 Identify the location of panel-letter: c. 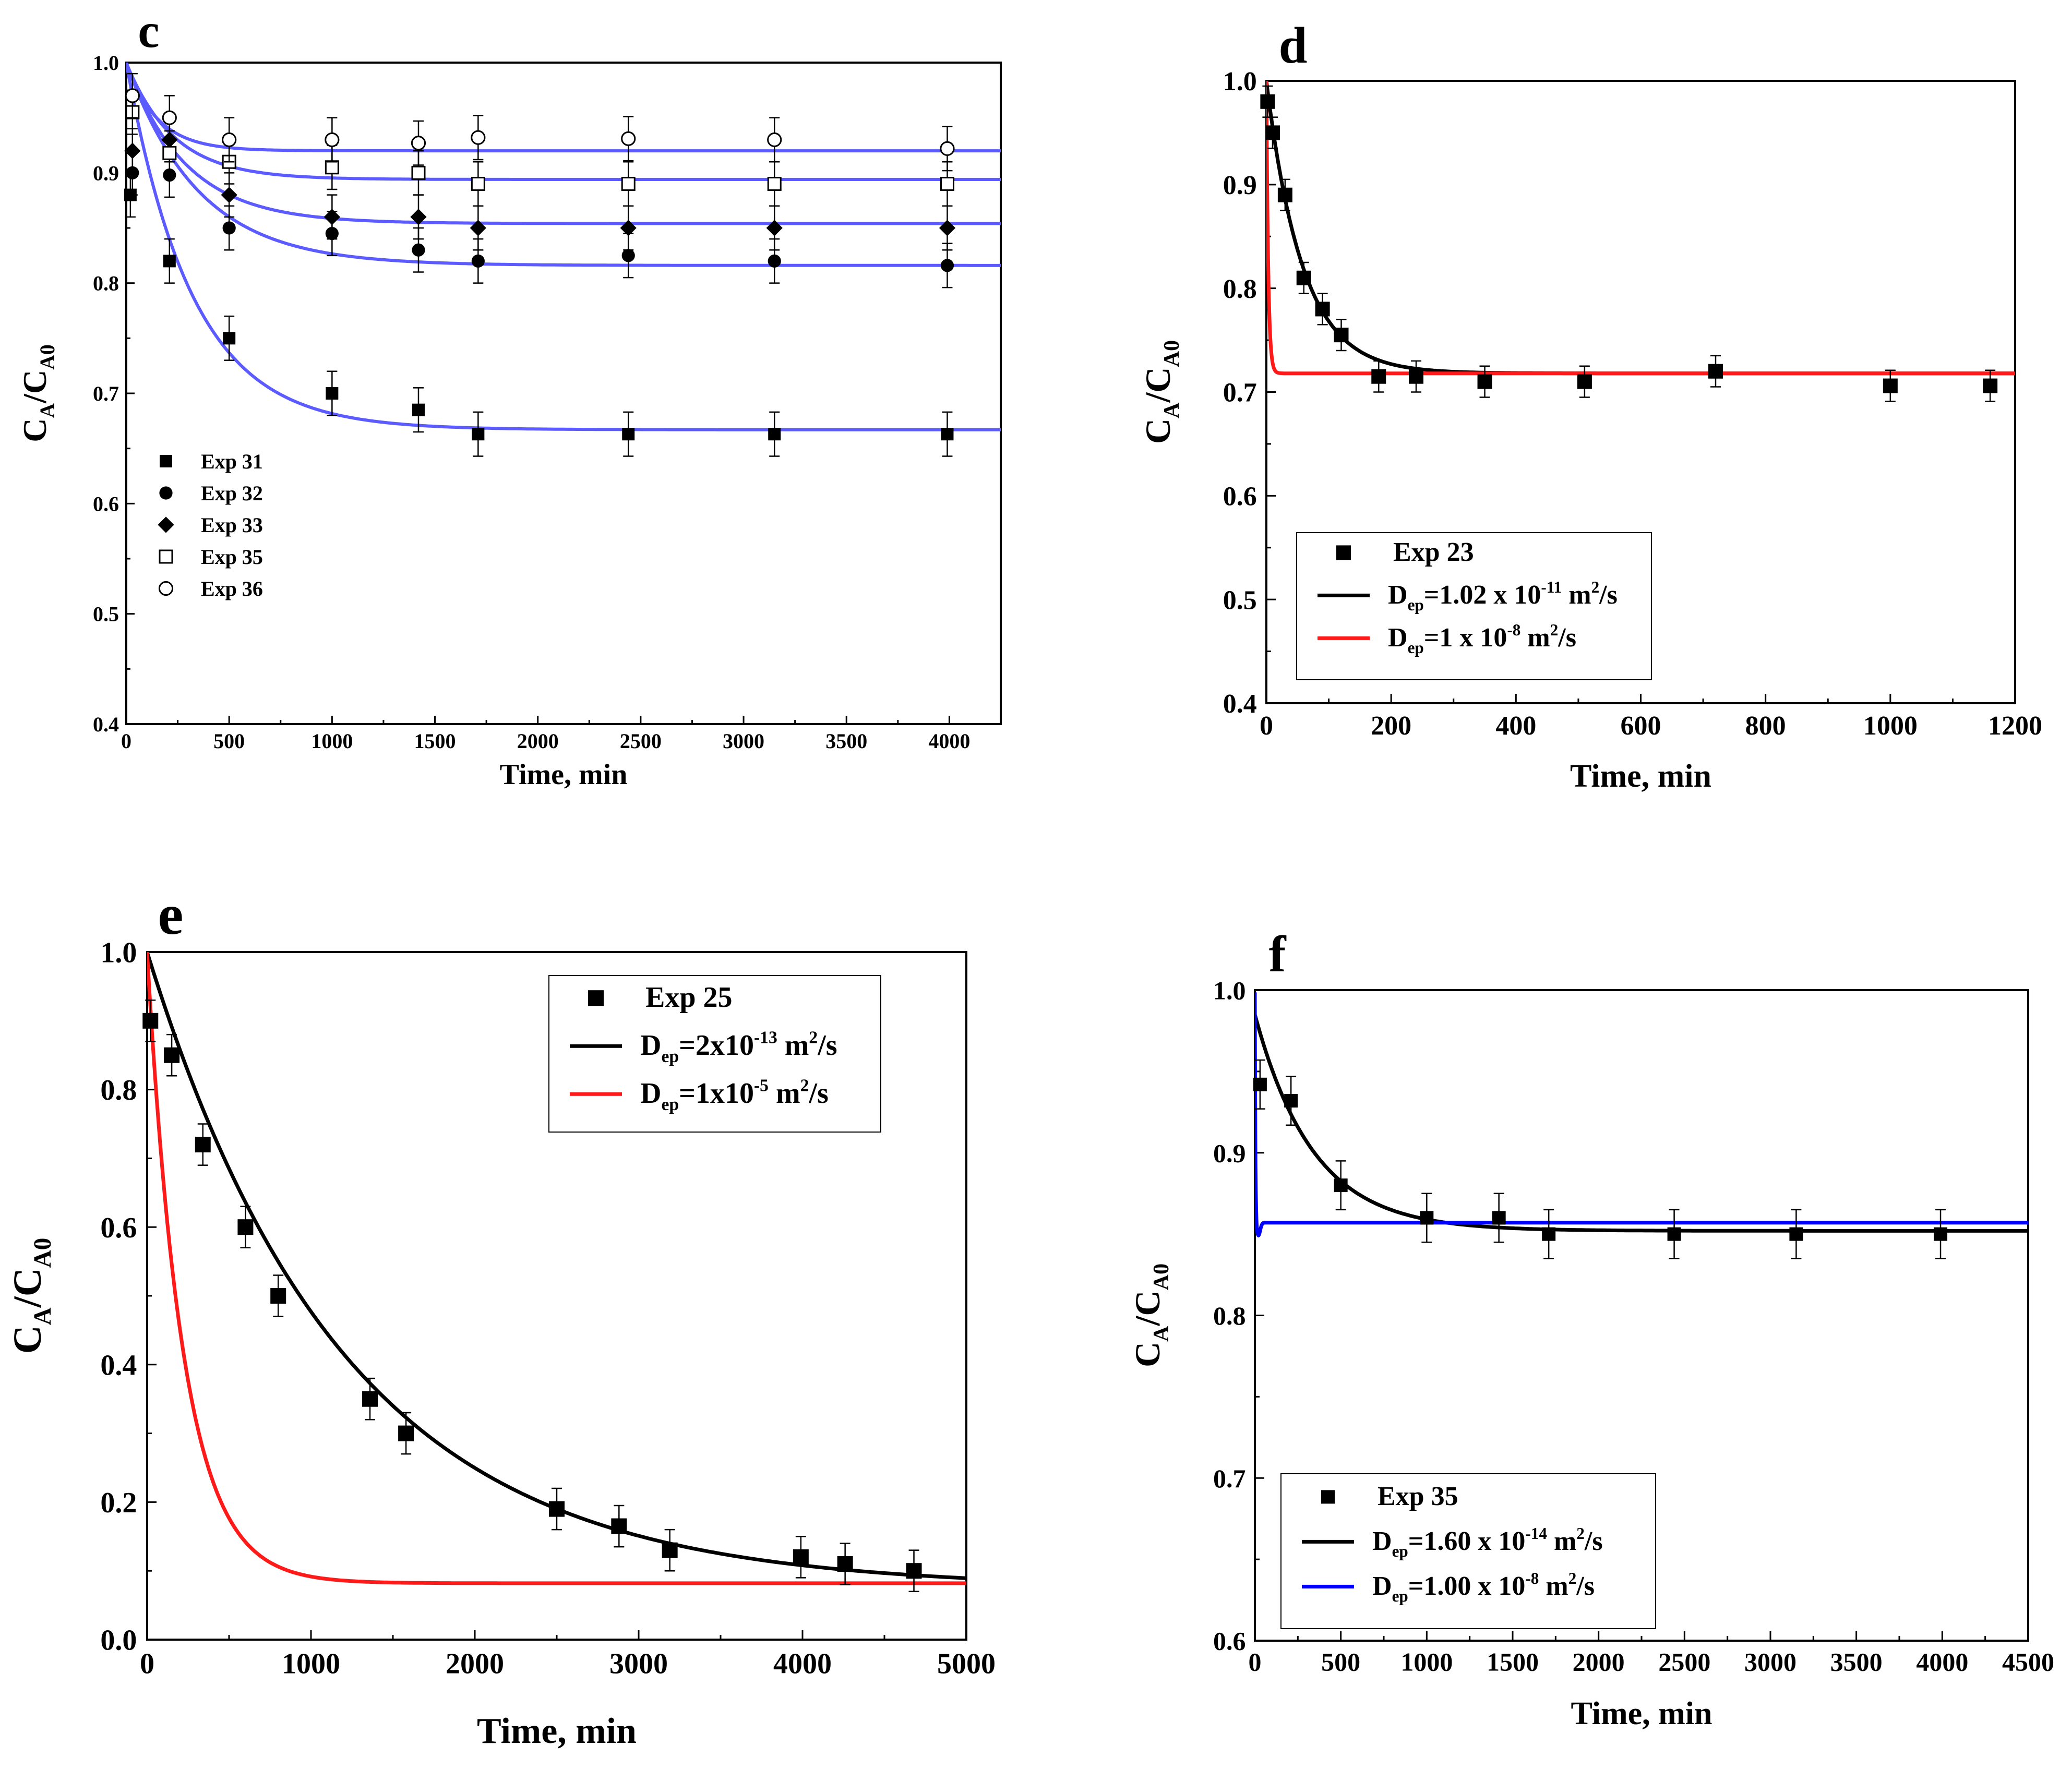
(148, 31).